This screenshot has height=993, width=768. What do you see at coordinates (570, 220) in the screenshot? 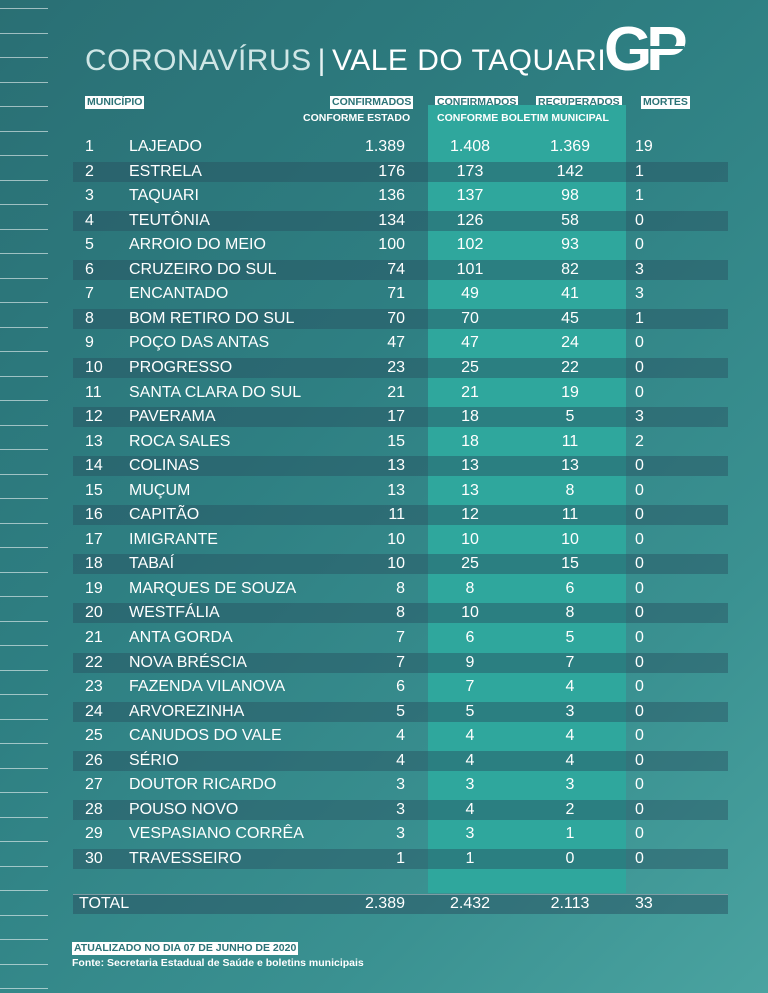
I see `row-recuperados: 58` at bounding box center [570, 220].